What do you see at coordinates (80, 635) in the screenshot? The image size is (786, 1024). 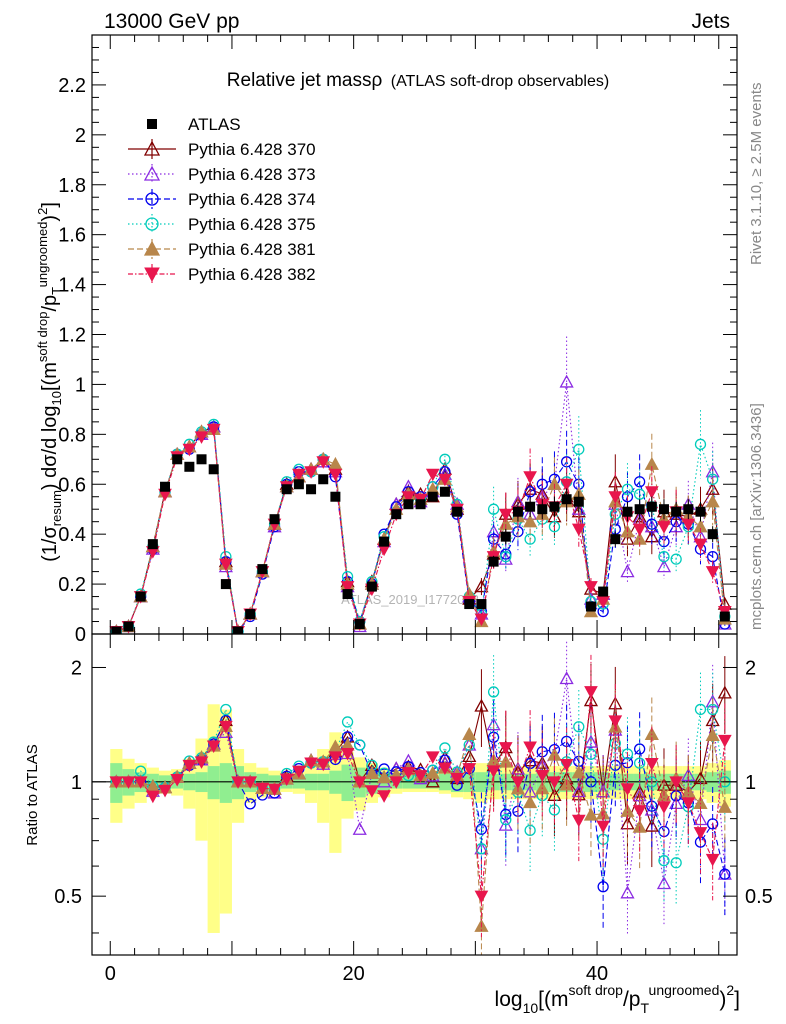 I see `main-y-tick-label: 0` at bounding box center [80, 635].